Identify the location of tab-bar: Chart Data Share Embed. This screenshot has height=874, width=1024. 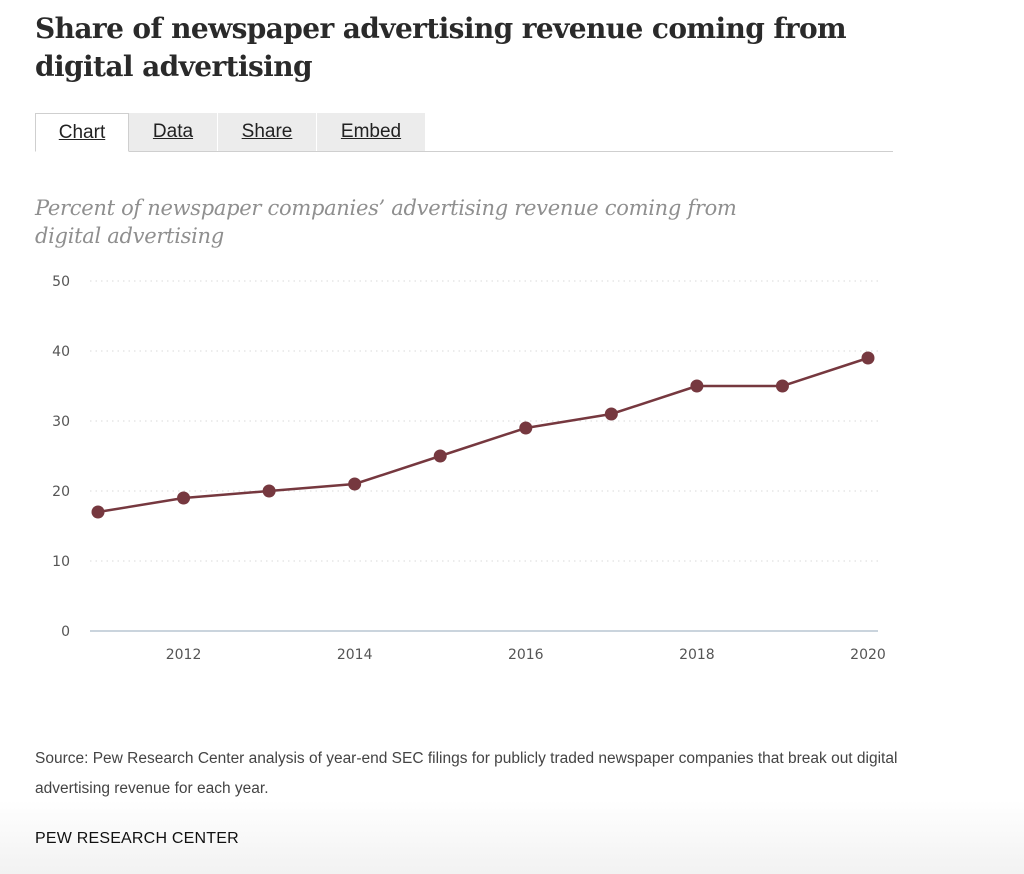
(464, 132).